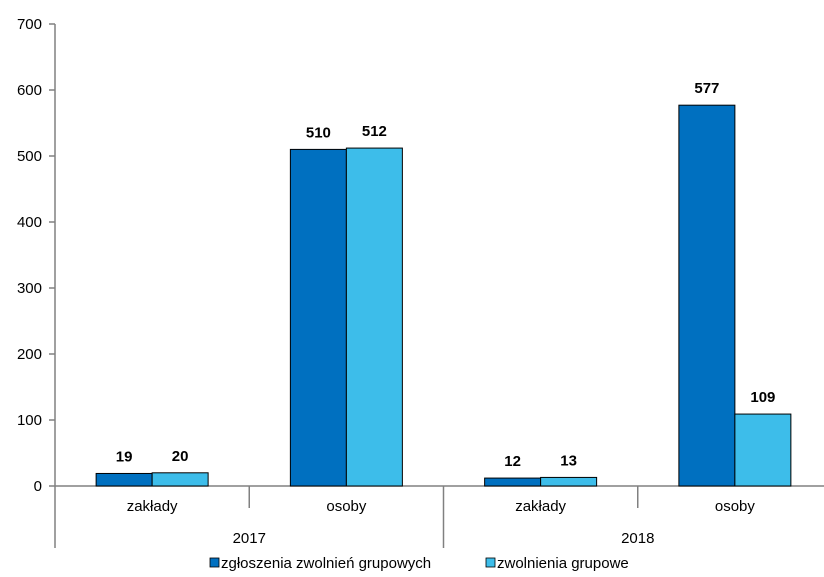 Image resolution: width=824 pixels, height=577 pixels. Describe the element at coordinates (762, 397) in the screenshot. I see `data-label: 109` at that location.